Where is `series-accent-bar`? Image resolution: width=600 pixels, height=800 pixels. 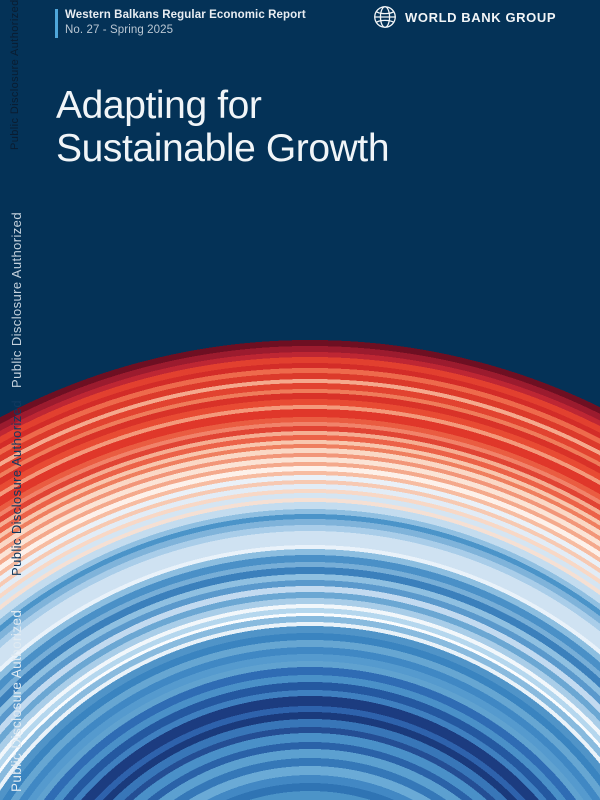 series-accent-bar is located at coordinates (56, 23).